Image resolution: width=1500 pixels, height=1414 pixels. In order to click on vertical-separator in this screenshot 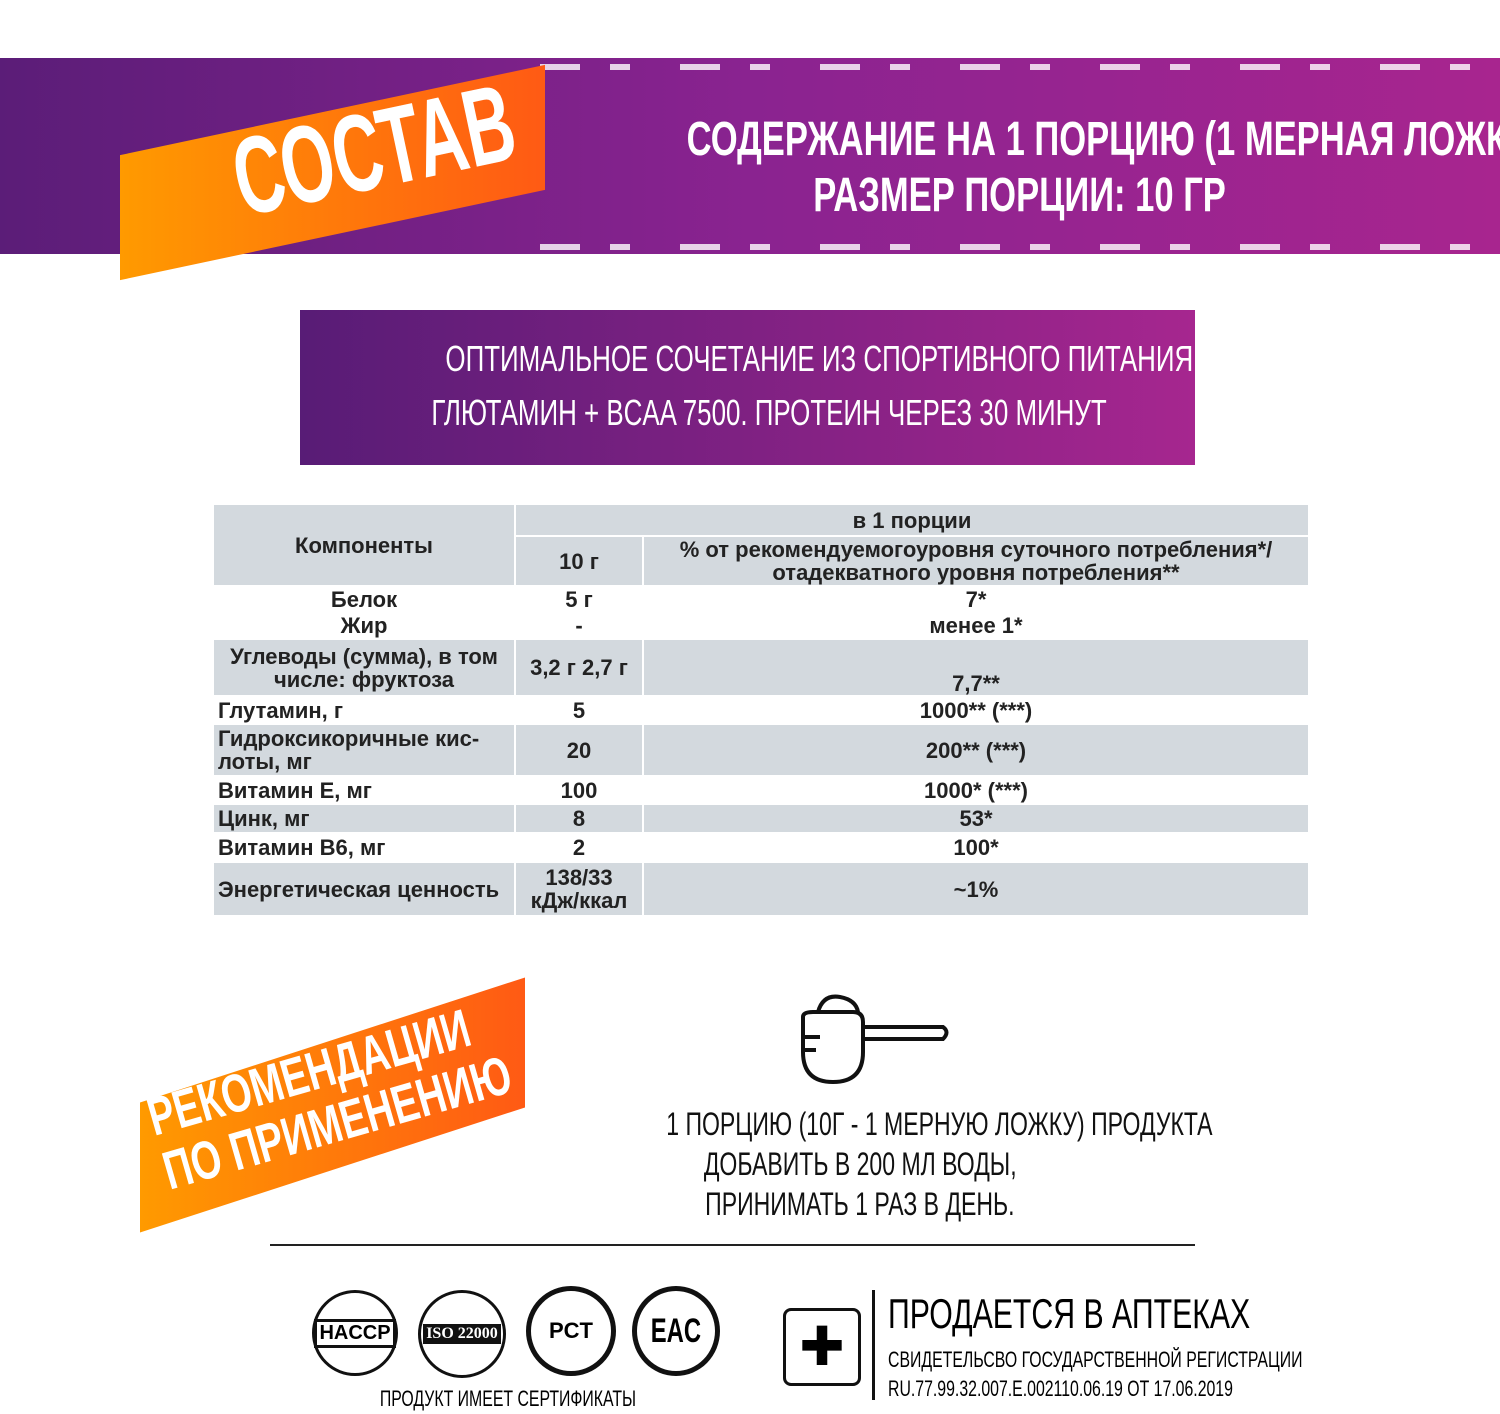, I will do `click(873, 1345)`.